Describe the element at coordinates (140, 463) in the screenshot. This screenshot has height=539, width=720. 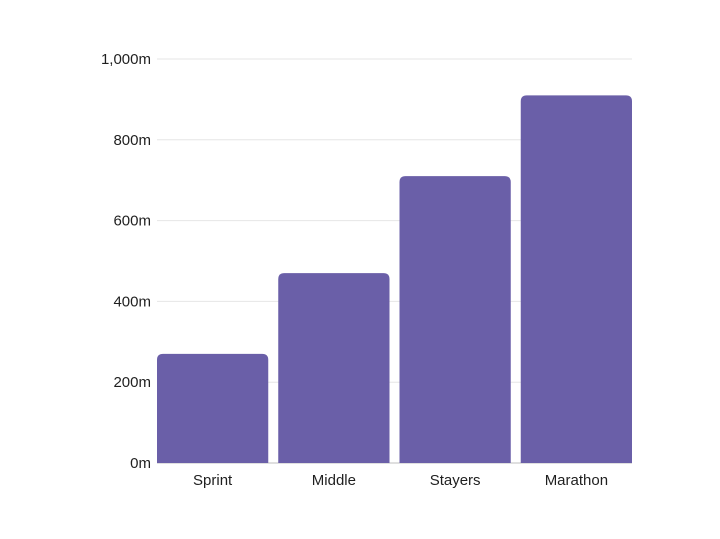
I see `y-tick-label: 0m` at that location.